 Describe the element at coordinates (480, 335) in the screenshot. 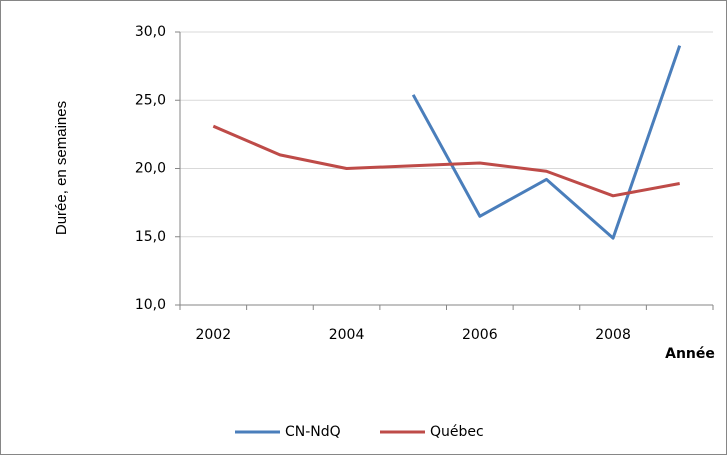

I see `x-tick-label: 2006` at that location.